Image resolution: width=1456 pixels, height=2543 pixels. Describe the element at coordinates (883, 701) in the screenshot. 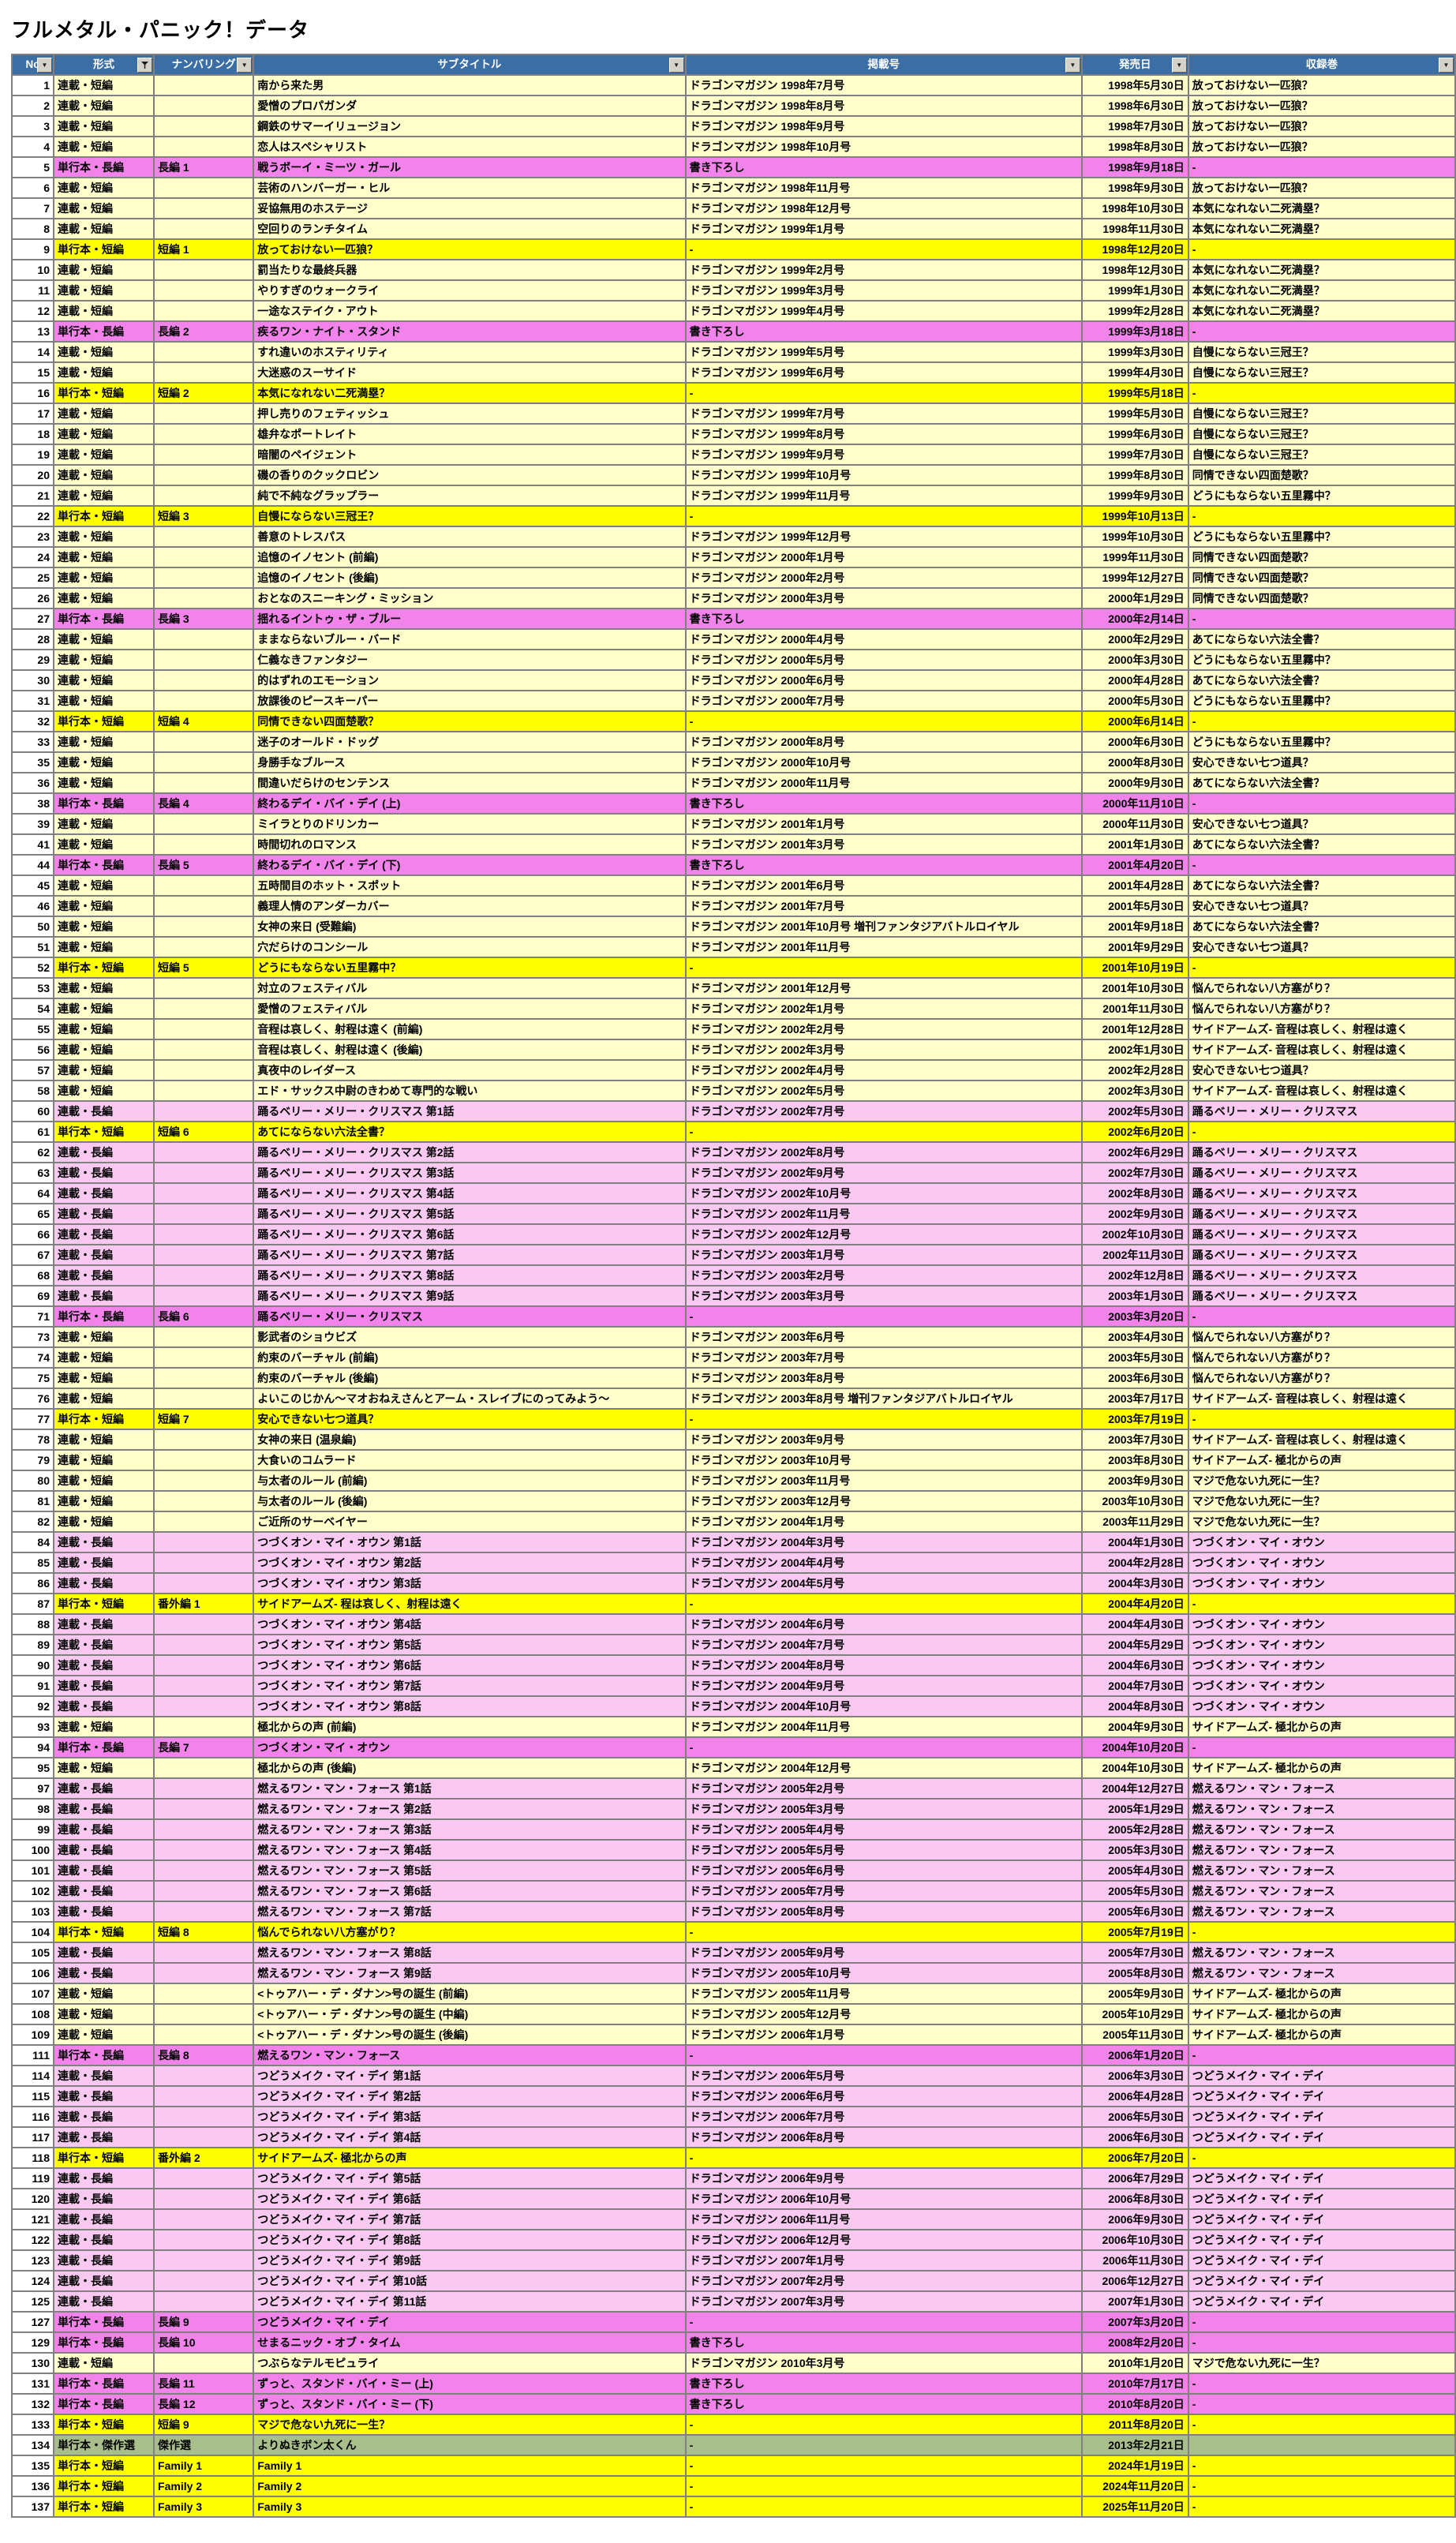

I see `cell-magazine: ドラゴンマガジン 2000年7月号` at that location.